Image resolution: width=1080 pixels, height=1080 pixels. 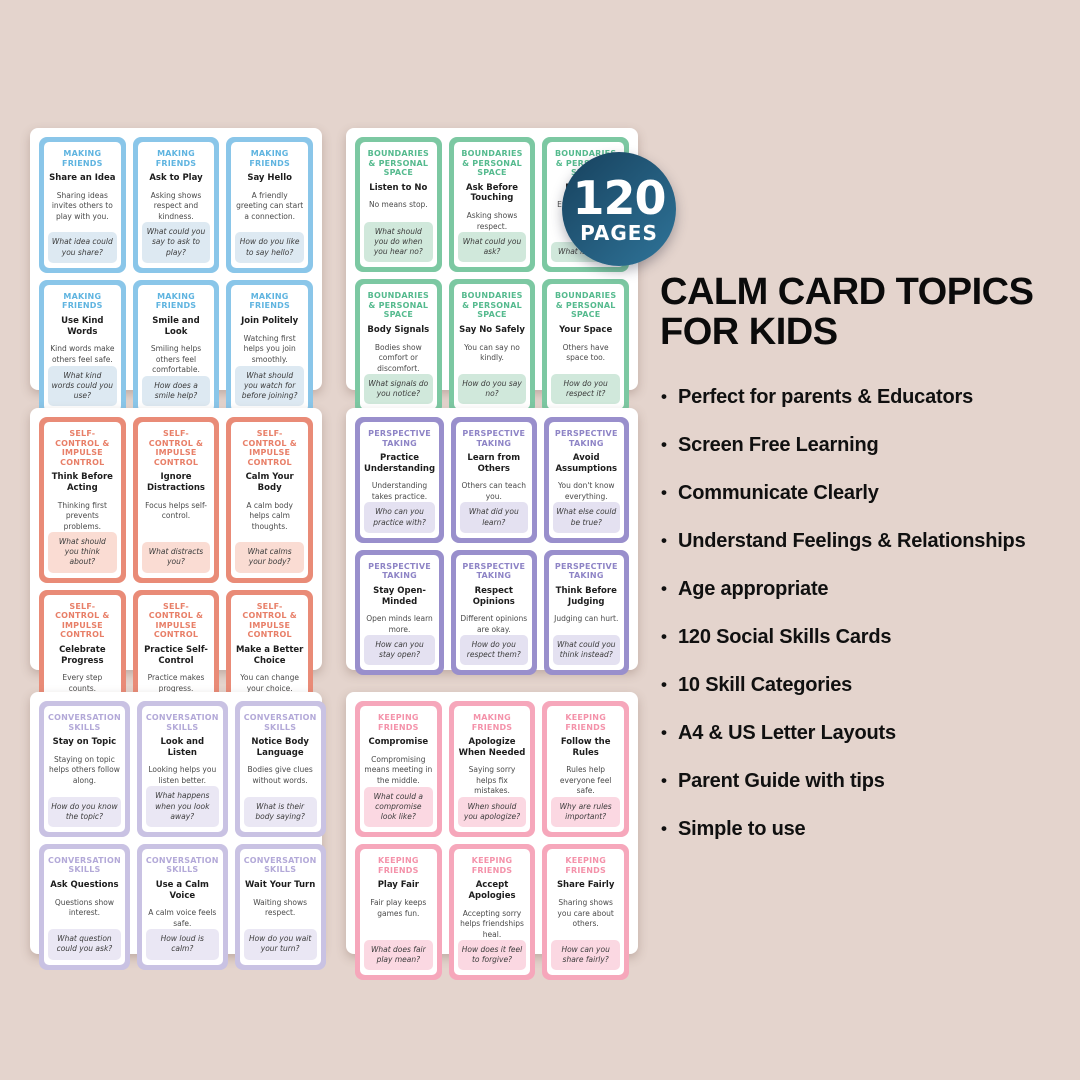 What do you see at coordinates (585, 780) in the screenshot?
I see `card-description: Rules help everyone feel safe.` at bounding box center [585, 780].